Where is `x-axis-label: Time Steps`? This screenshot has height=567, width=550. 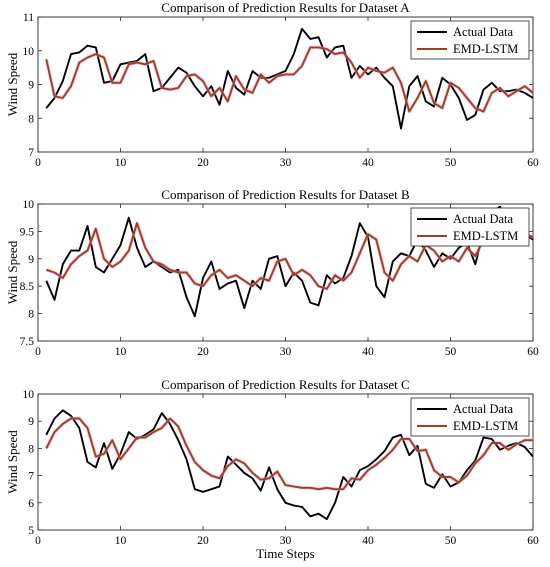 x-axis-label: Time Steps is located at coordinates (285, 553).